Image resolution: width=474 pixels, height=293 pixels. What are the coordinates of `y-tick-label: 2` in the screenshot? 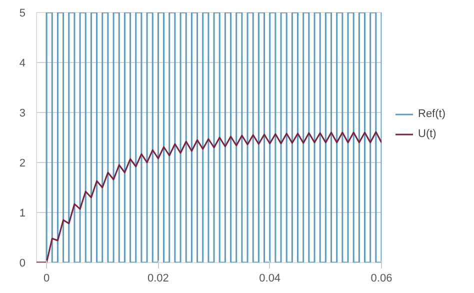 It's located at (22, 164).